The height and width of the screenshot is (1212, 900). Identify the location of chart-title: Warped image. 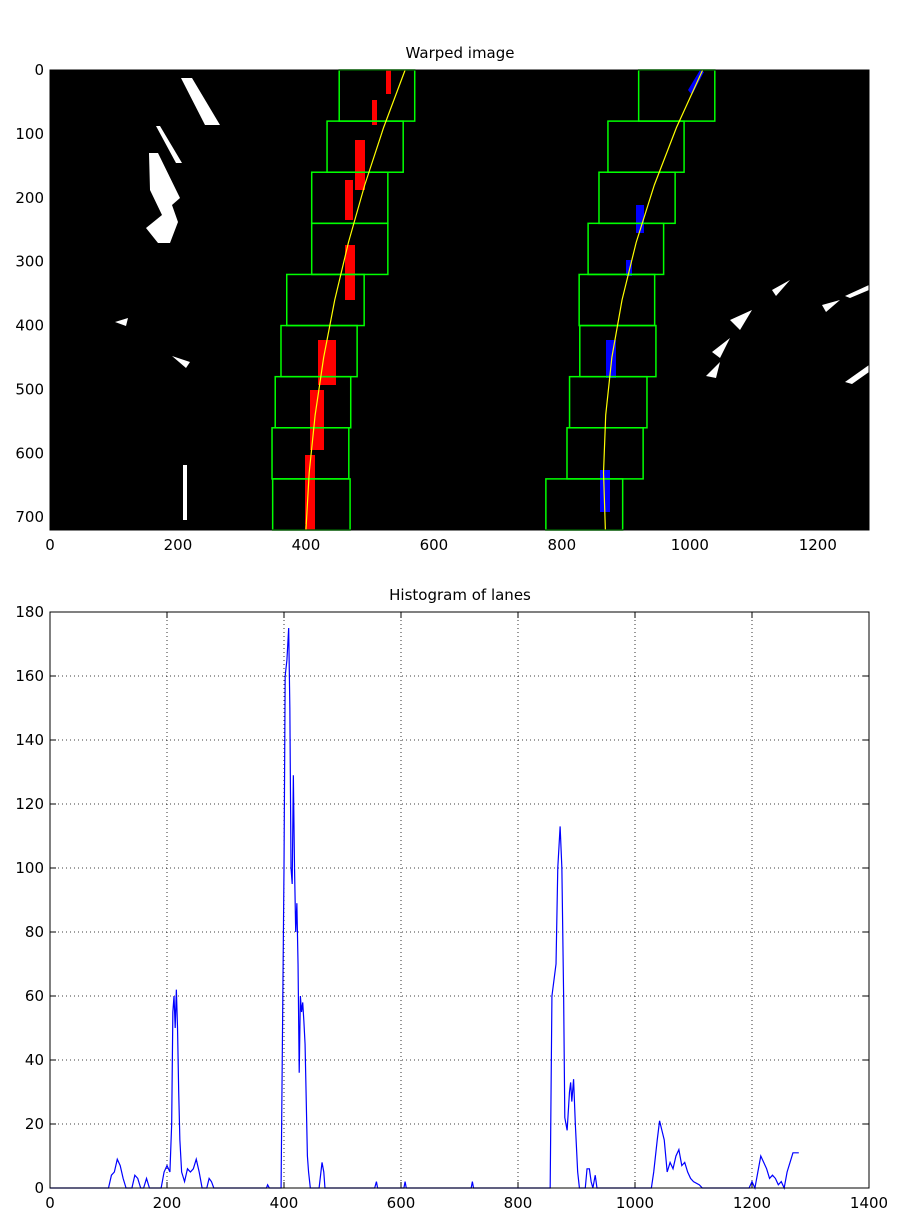
(460, 53).